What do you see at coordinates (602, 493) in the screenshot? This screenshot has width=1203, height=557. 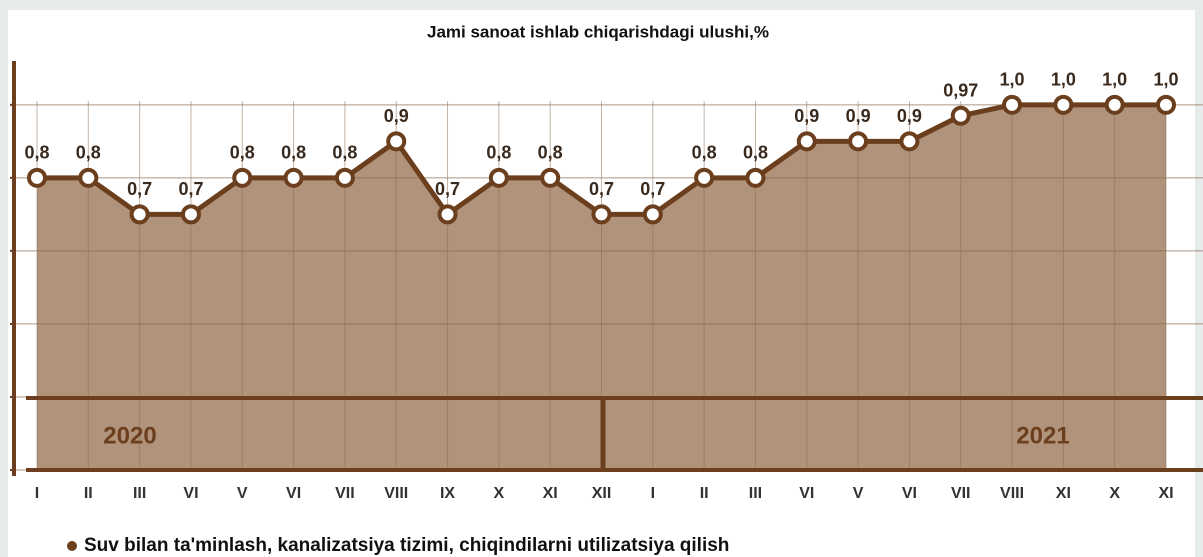 I see `x-tick-label: XII` at bounding box center [602, 493].